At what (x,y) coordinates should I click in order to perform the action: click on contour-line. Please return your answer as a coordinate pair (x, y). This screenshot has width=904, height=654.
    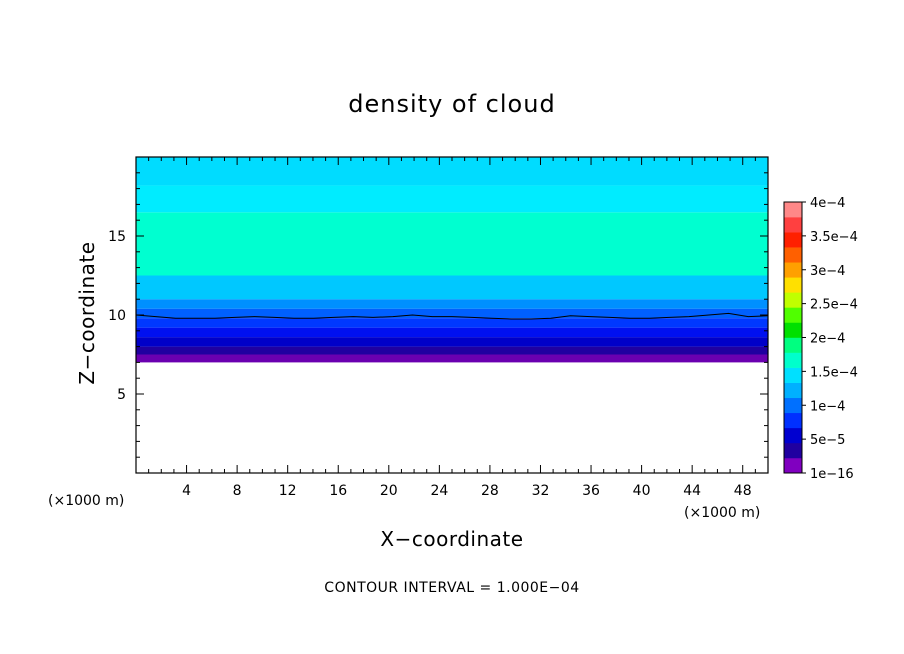
    Looking at the image, I should click on (452, 316).